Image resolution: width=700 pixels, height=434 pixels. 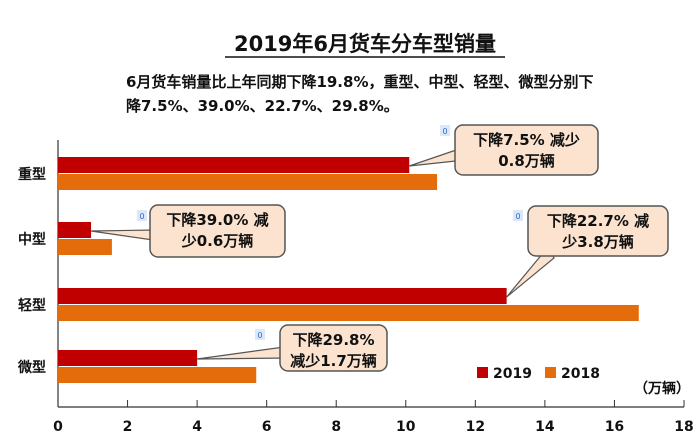 I want to click on callout-text: 0.8万辆, so click(x=526, y=161).